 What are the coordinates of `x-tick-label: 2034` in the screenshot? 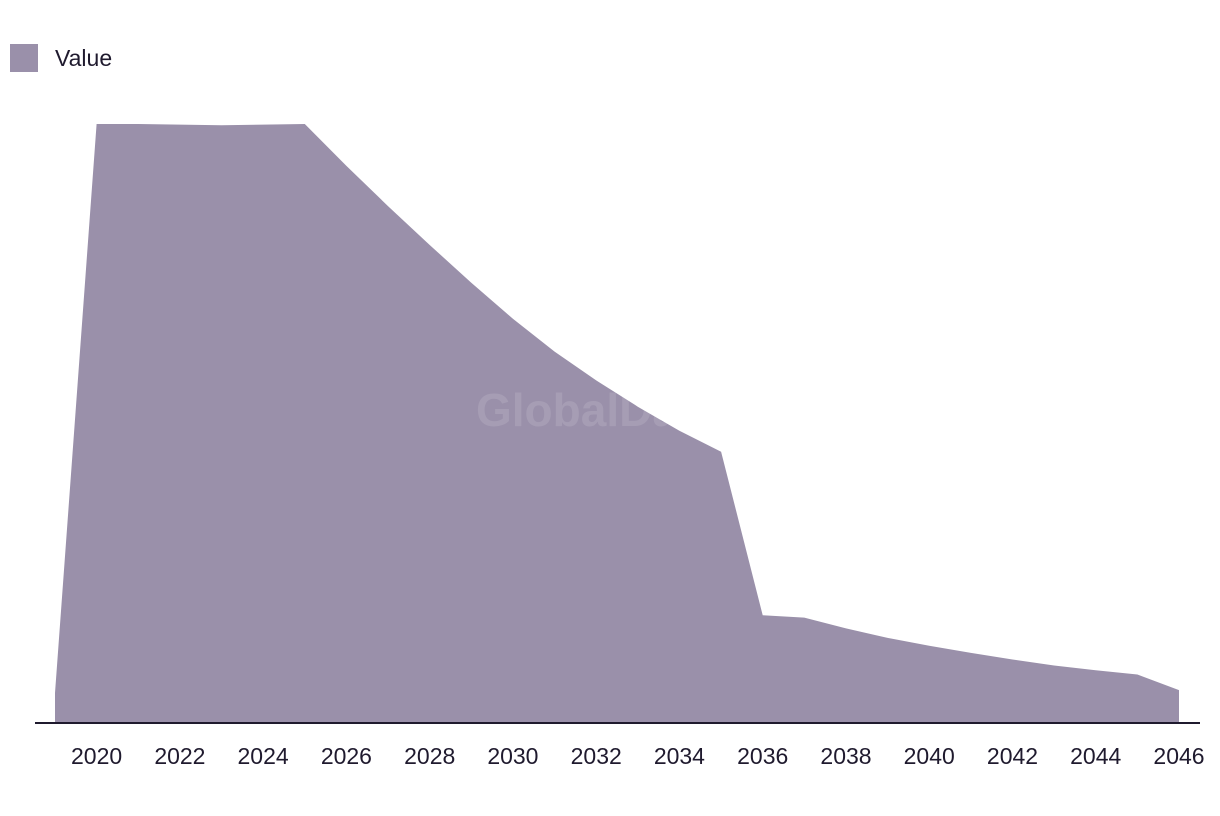 It's located at (679, 756).